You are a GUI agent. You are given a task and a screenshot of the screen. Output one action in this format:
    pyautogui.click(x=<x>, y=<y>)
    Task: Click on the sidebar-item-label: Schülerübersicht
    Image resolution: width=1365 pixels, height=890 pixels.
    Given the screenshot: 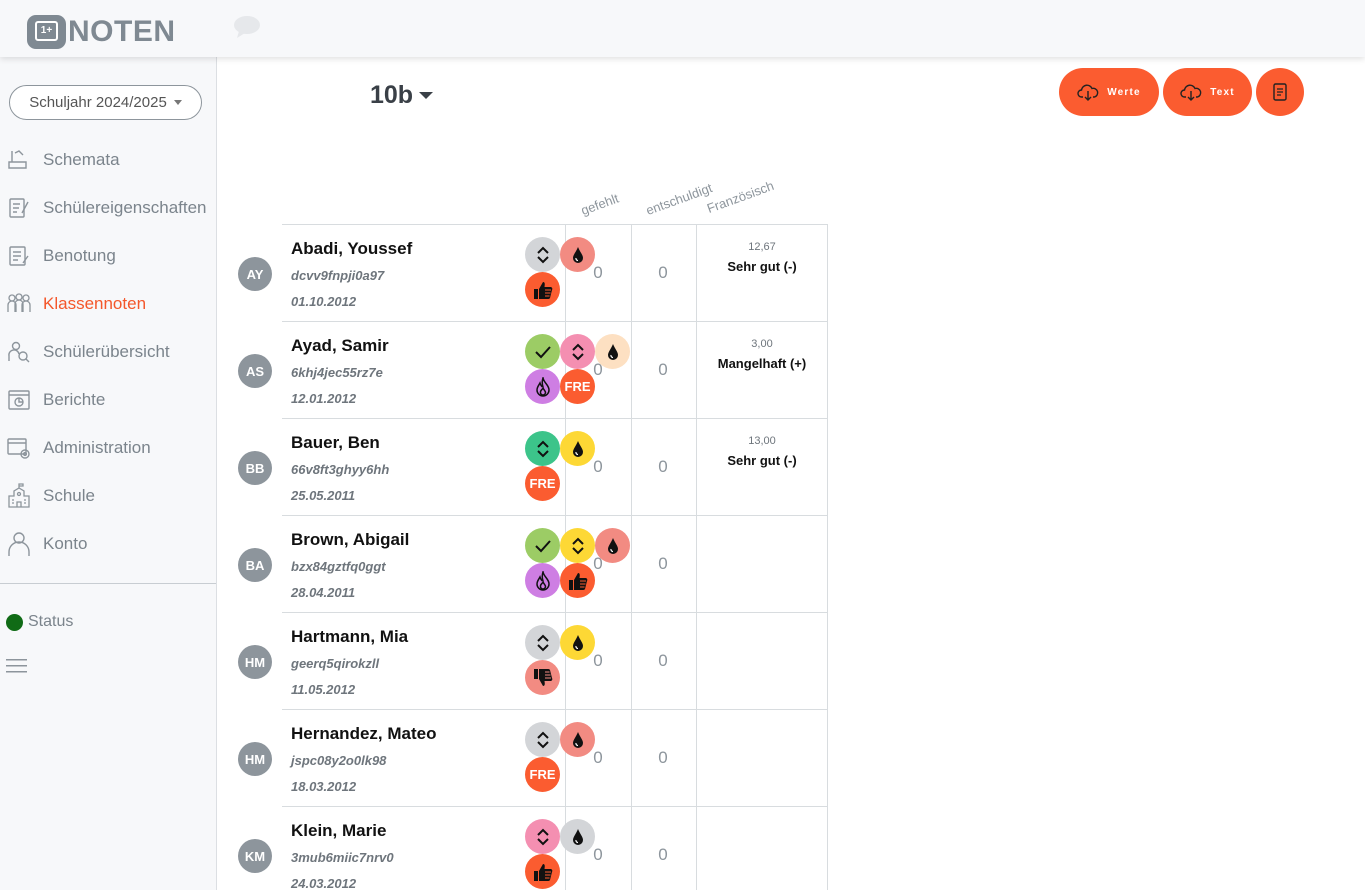 What is the action you would take?
    pyautogui.click(x=106, y=351)
    